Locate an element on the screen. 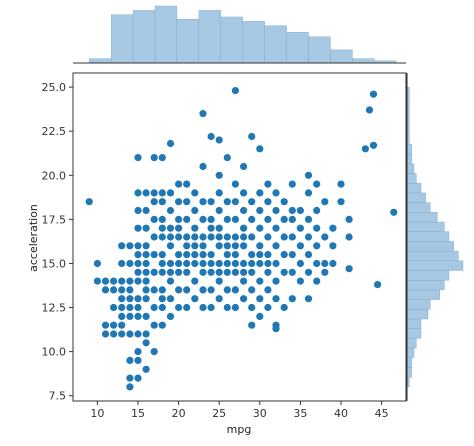 This screenshot has width=474, height=446. y-tick-label: 25.0 is located at coordinates (54, 87).